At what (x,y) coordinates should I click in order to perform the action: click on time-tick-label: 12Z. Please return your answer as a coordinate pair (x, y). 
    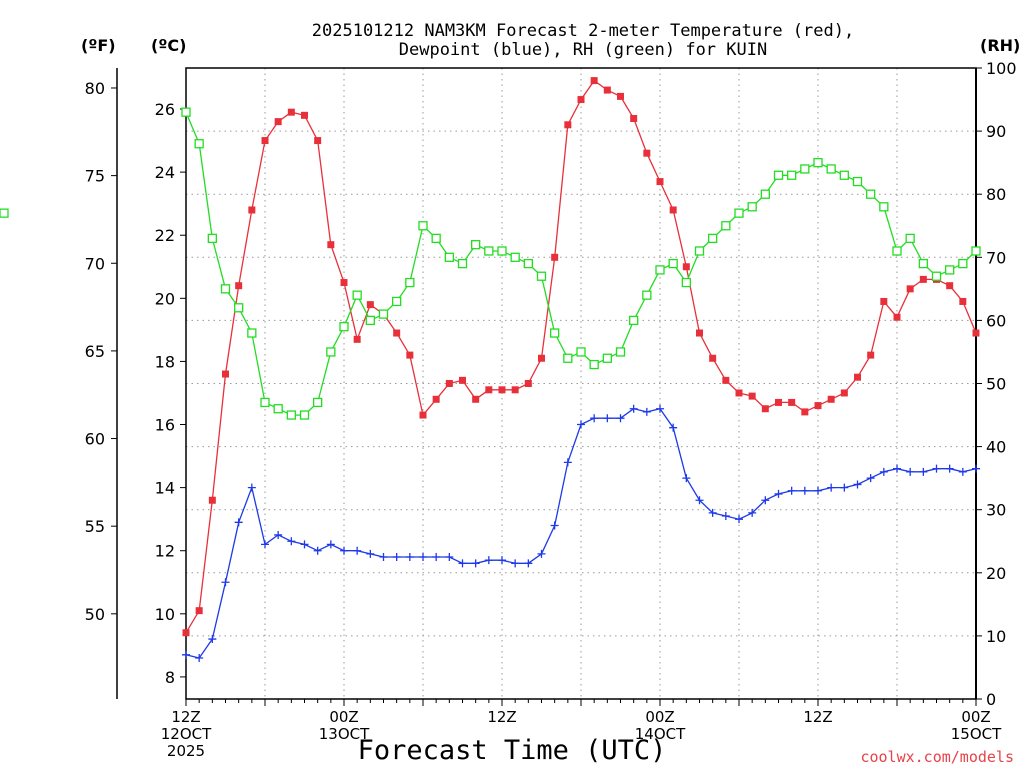
    Looking at the image, I should click on (501, 717).